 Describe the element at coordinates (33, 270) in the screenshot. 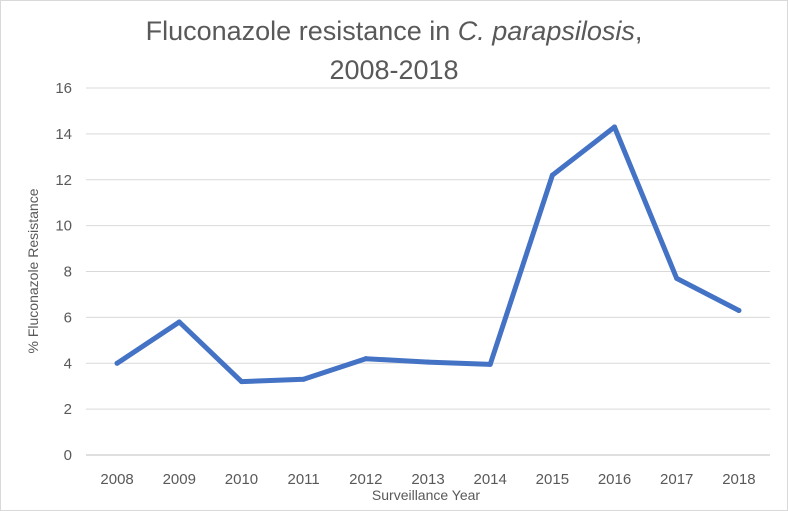

I see `y-axis-title: % Fluconazole Resistance` at that location.